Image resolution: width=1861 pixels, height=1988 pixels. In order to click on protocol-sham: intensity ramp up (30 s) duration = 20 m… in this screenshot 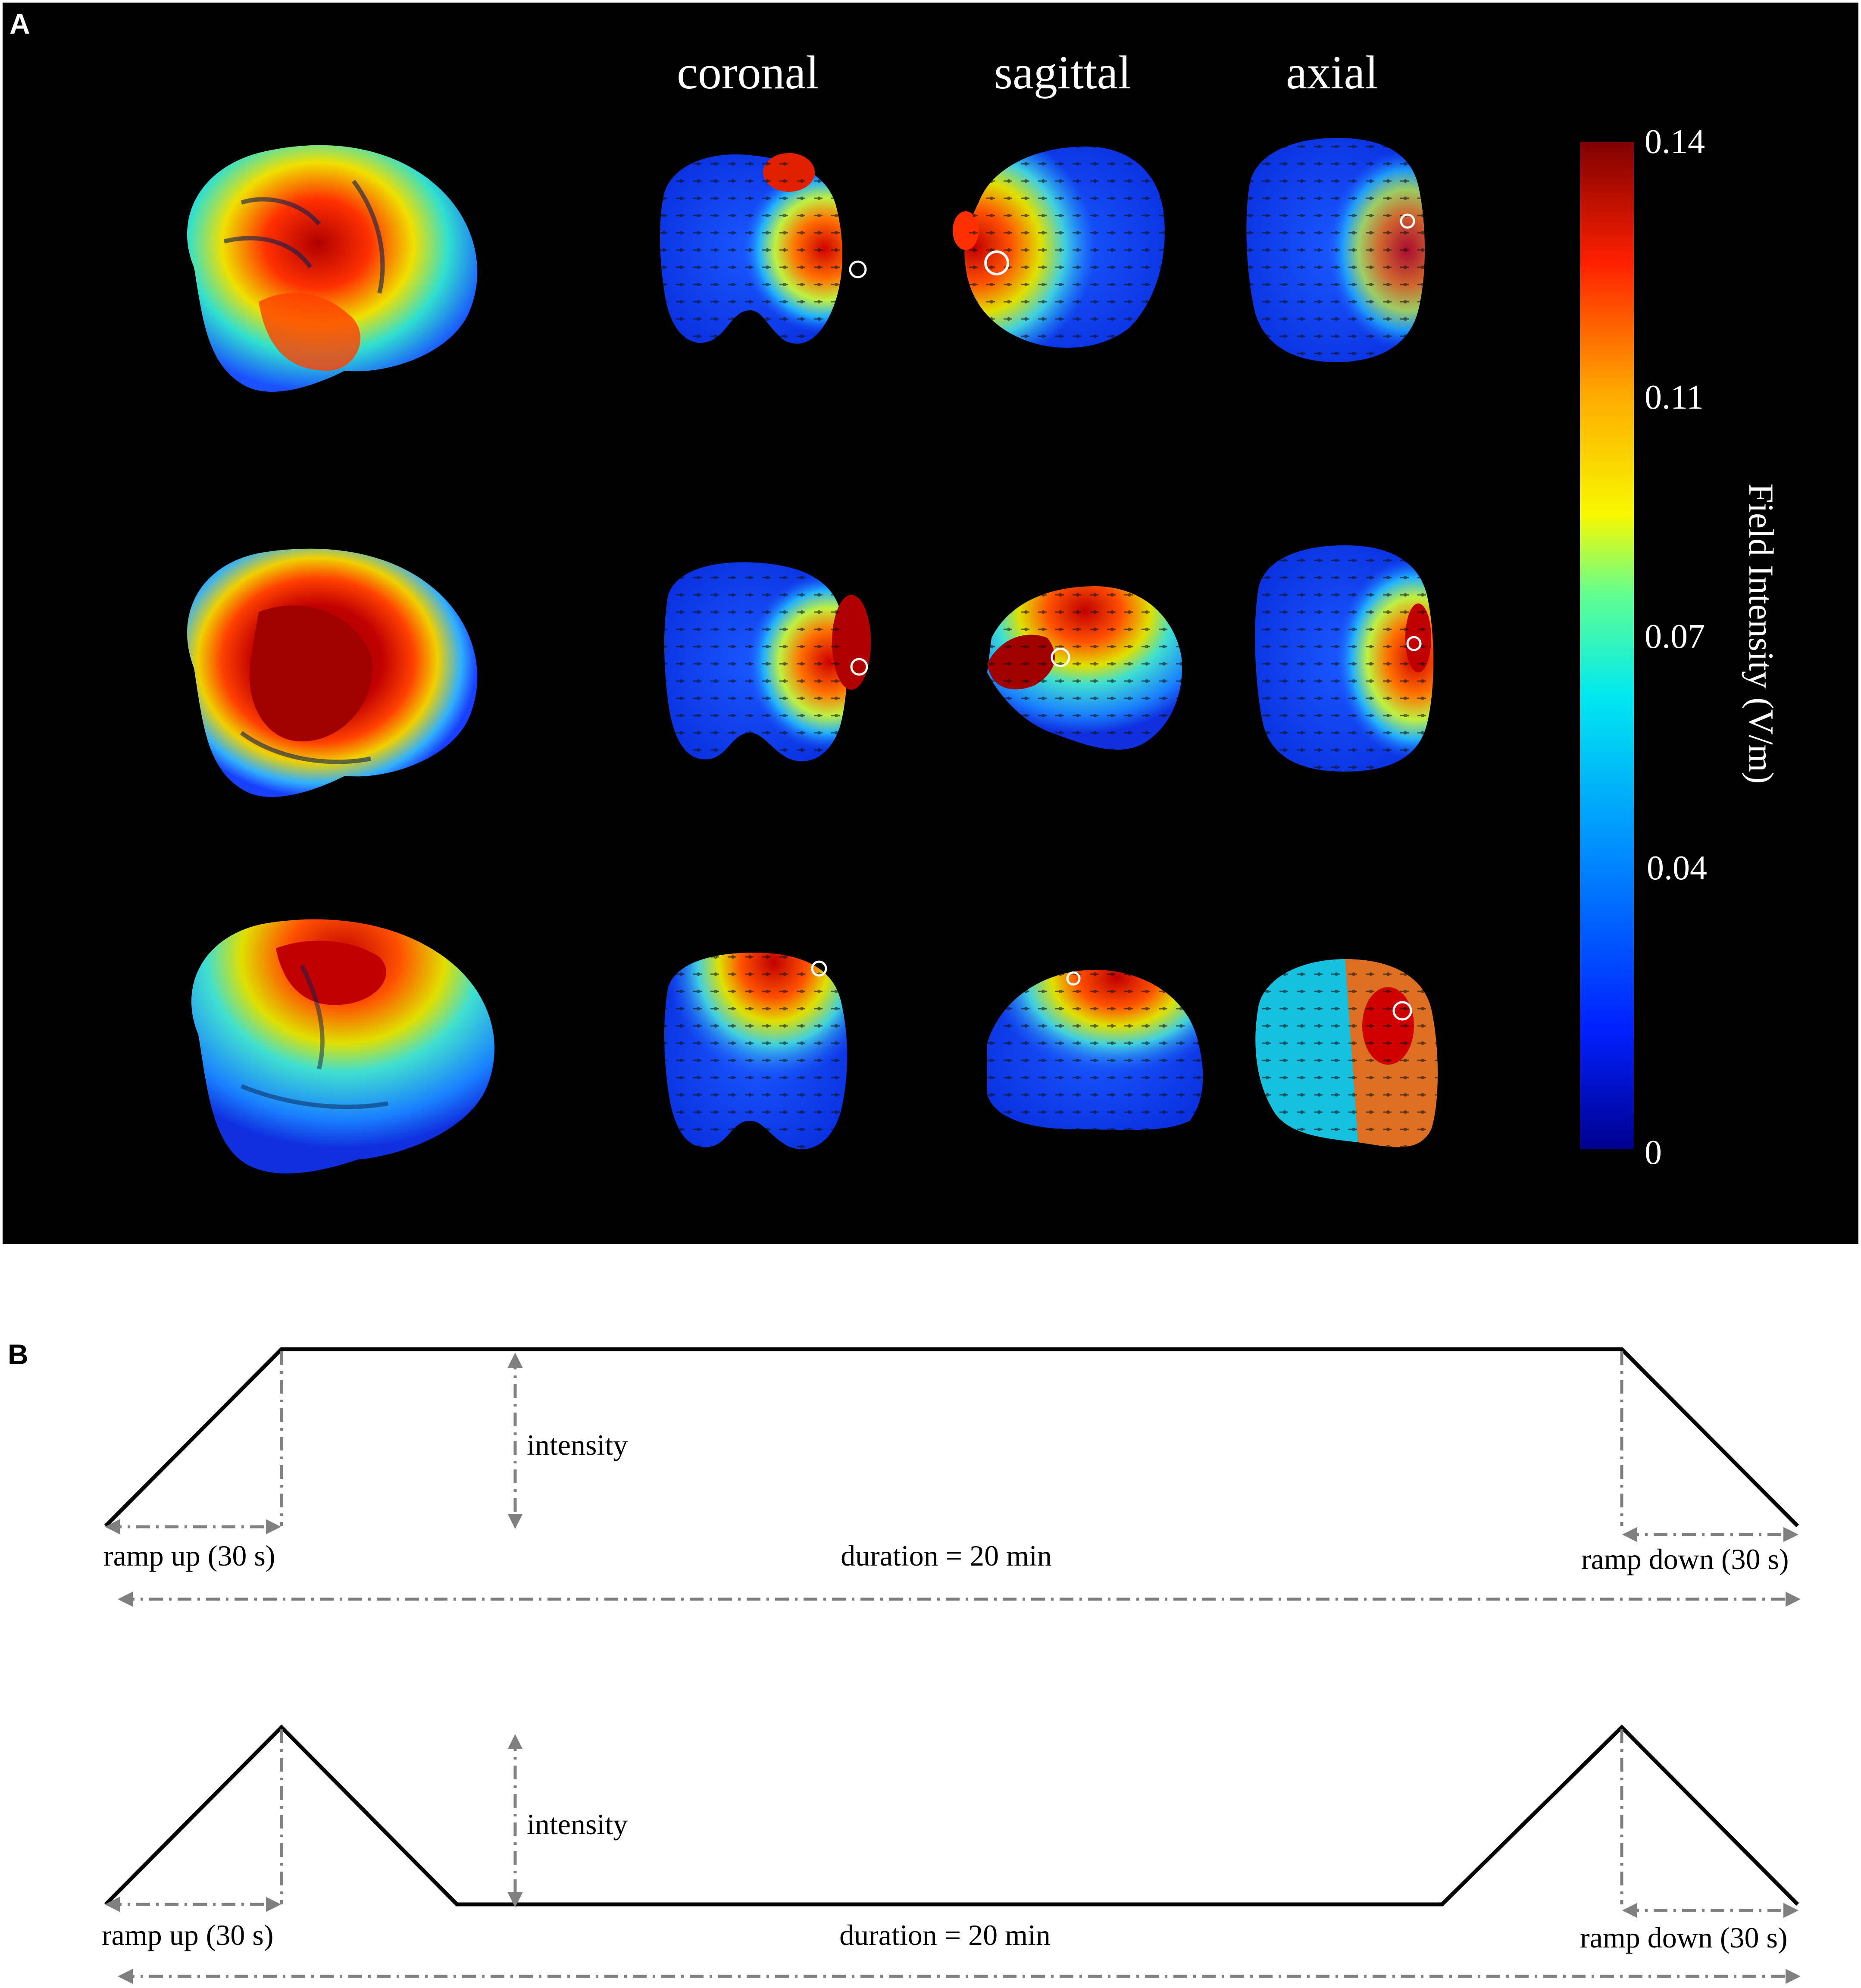, I will do `click(951, 1854)`.